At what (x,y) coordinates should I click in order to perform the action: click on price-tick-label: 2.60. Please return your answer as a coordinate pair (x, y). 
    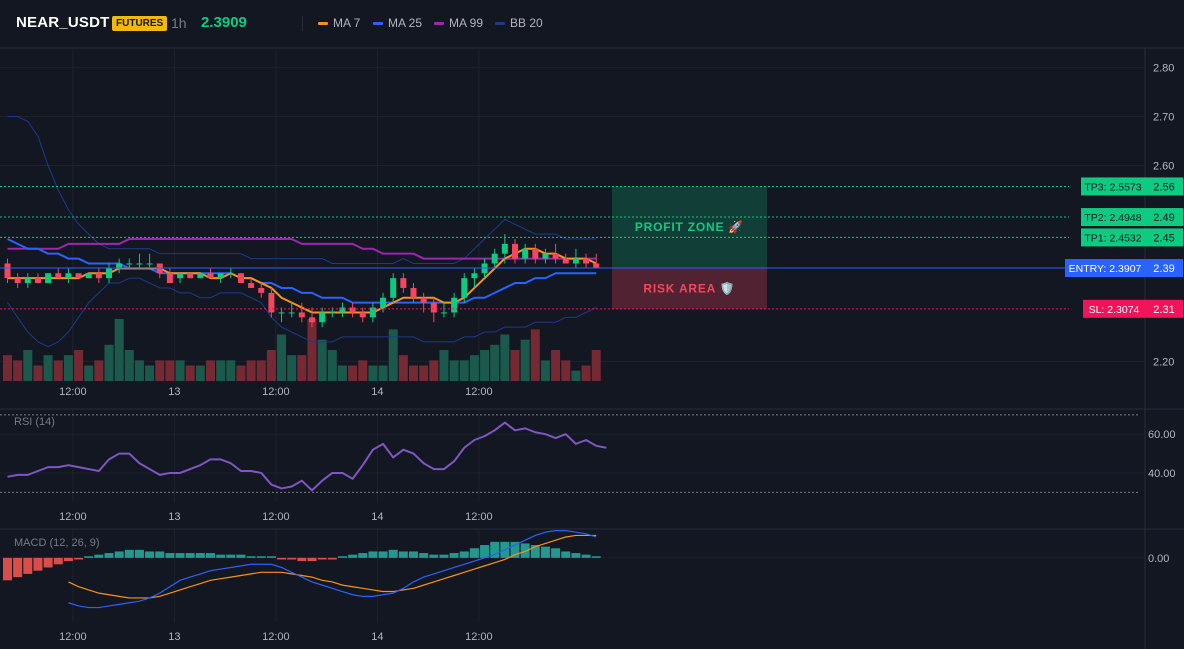
    Looking at the image, I should click on (1163, 167).